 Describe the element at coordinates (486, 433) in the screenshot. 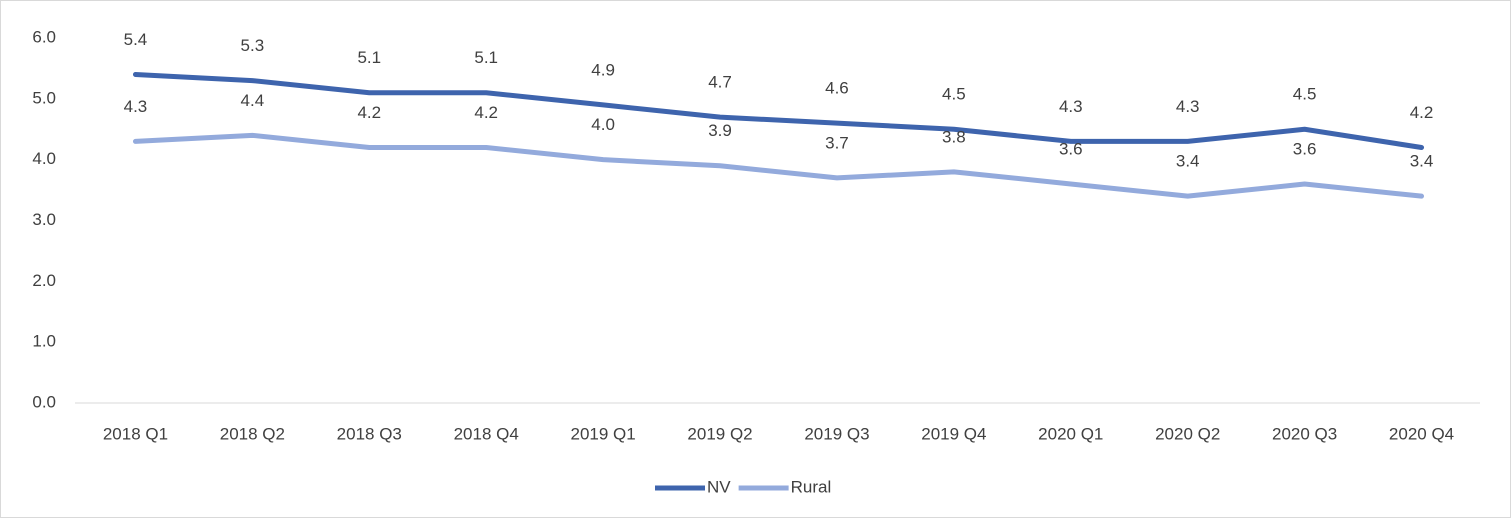

I see `x-tick-label: 2018 Q4` at that location.